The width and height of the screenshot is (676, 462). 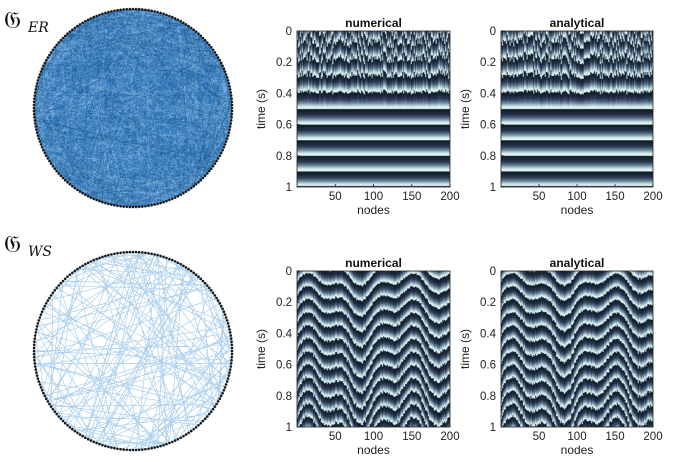 What do you see at coordinates (577, 263) in the screenshot?
I see `panel-title: analytical` at bounding box center [577, 263].